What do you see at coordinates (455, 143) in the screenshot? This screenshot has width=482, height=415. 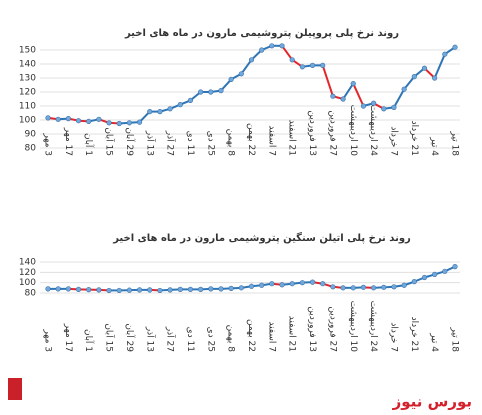 I see `x-tick-label: 18 تیر` at bounding box center [455, 143].